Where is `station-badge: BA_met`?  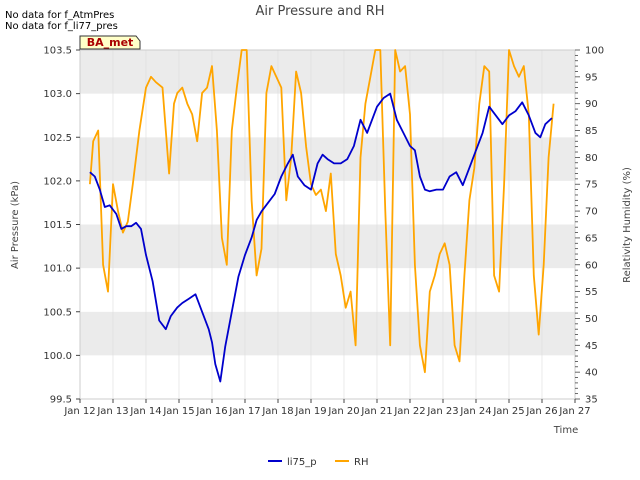
station-badge: BA_met is located at coordinates (110, 42).